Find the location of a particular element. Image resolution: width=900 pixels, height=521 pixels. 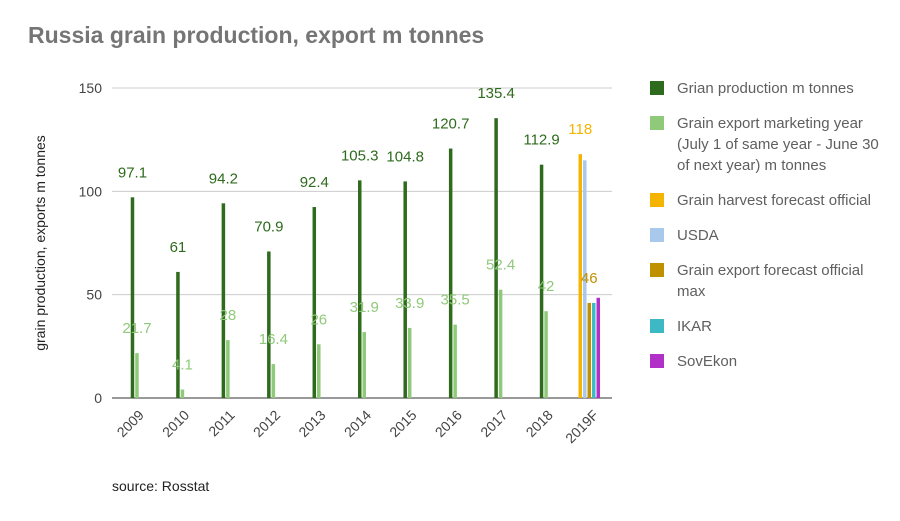

chart-title: Russia grain production, export m tonnes is located at coordinates (256, 35).